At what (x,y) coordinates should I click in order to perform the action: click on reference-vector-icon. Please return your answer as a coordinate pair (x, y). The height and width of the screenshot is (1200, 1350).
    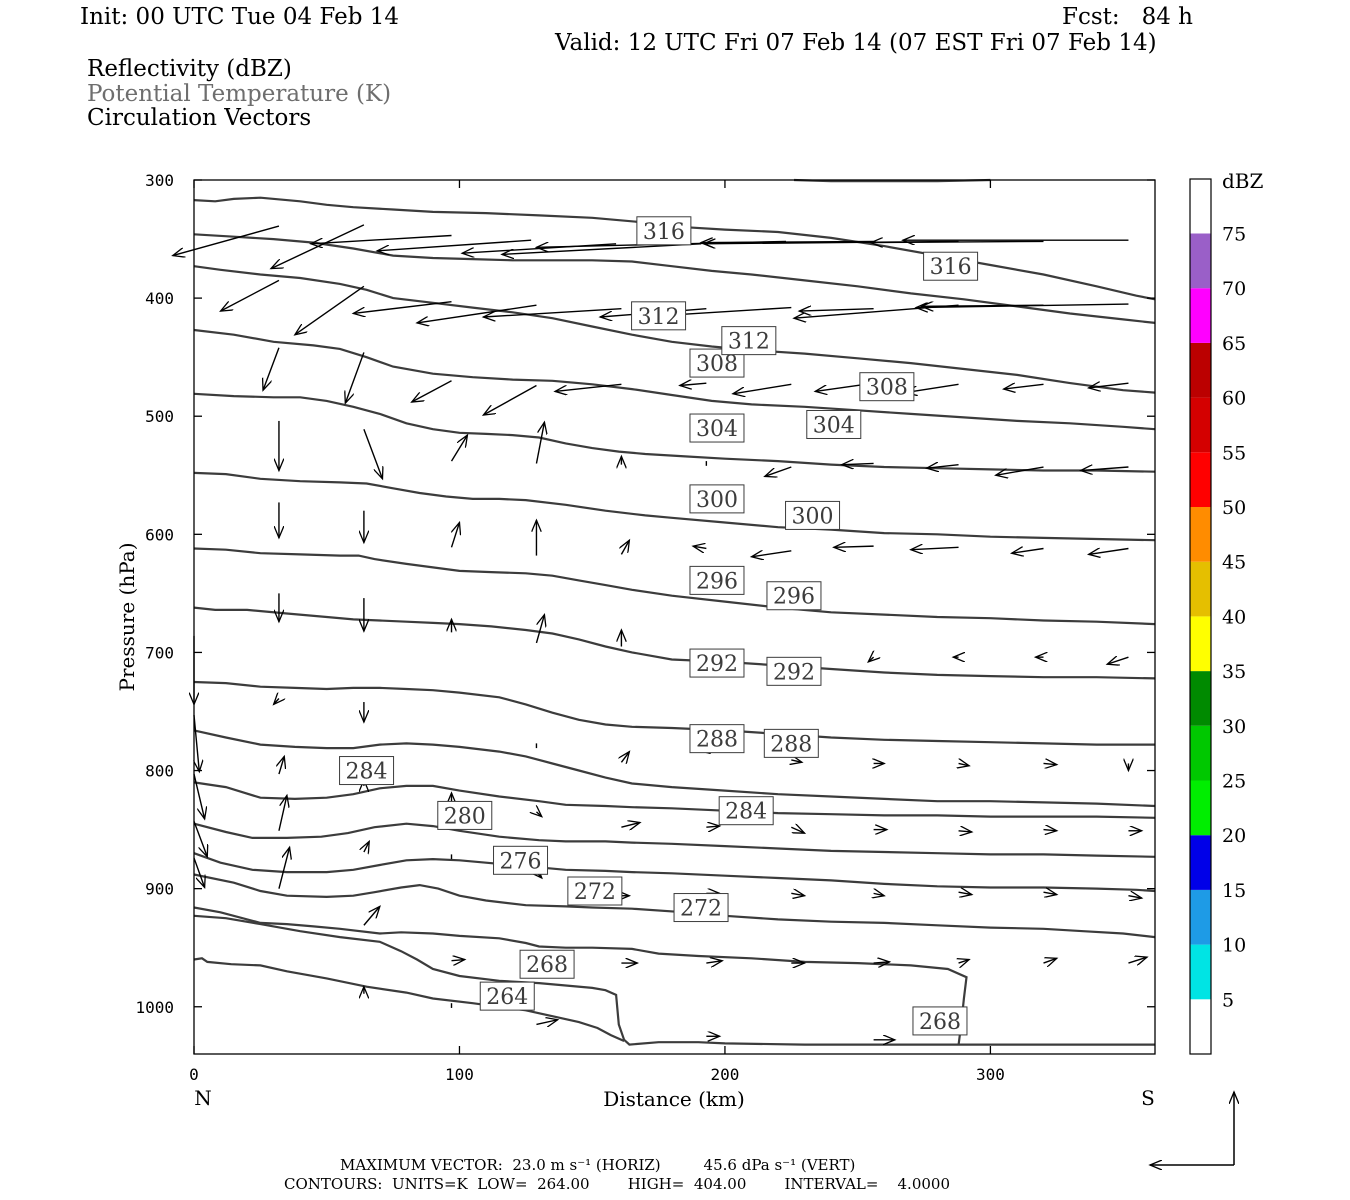
    Looking at the image, I should click on (1192, 1128).